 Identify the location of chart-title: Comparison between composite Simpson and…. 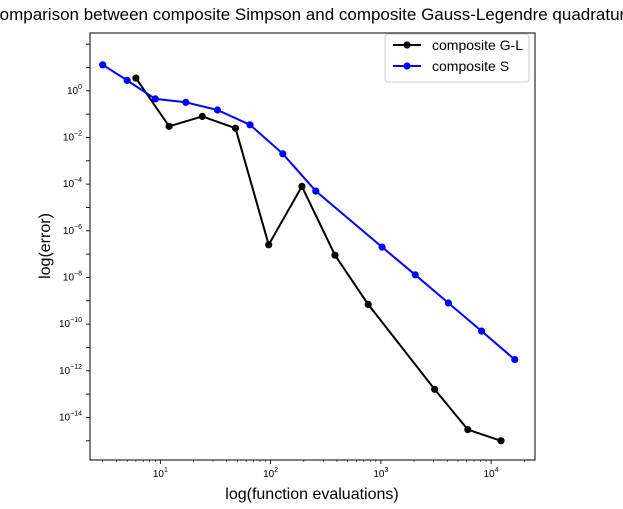
(311, 14).